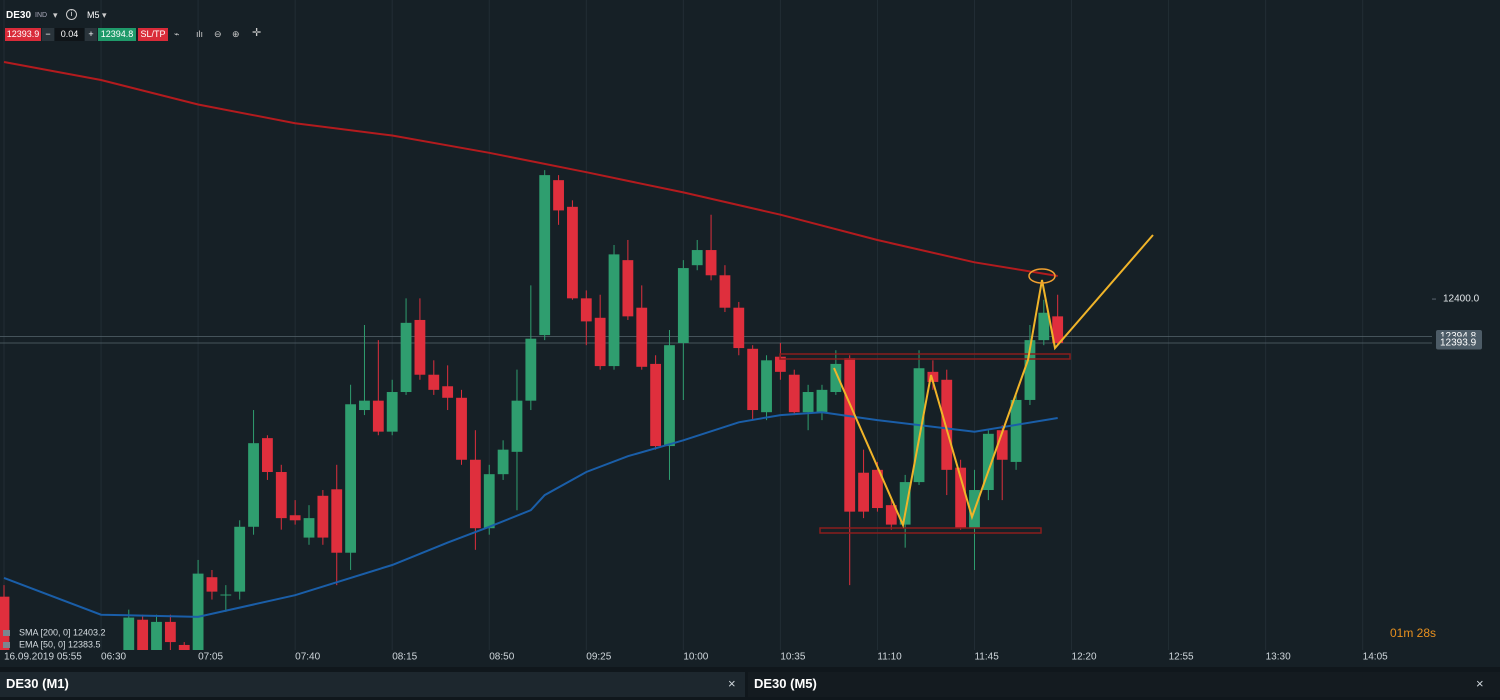 The width and height of the screenshot is (1500, 700). Describe the element at coordinates (695, 657) in the screenshot. I see `x-tick-label: 10:00` at that location.